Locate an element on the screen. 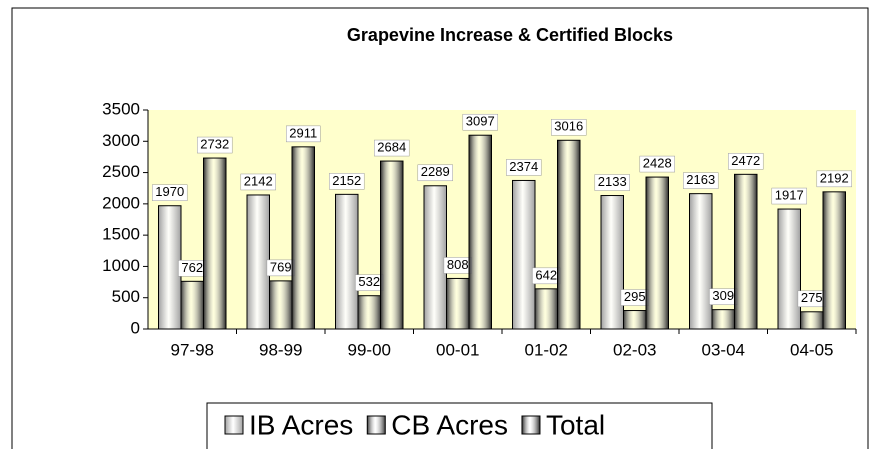 This screenshot has height=449, width=880. x-tick-label: 02-03 is located at coordinates (634, 349).